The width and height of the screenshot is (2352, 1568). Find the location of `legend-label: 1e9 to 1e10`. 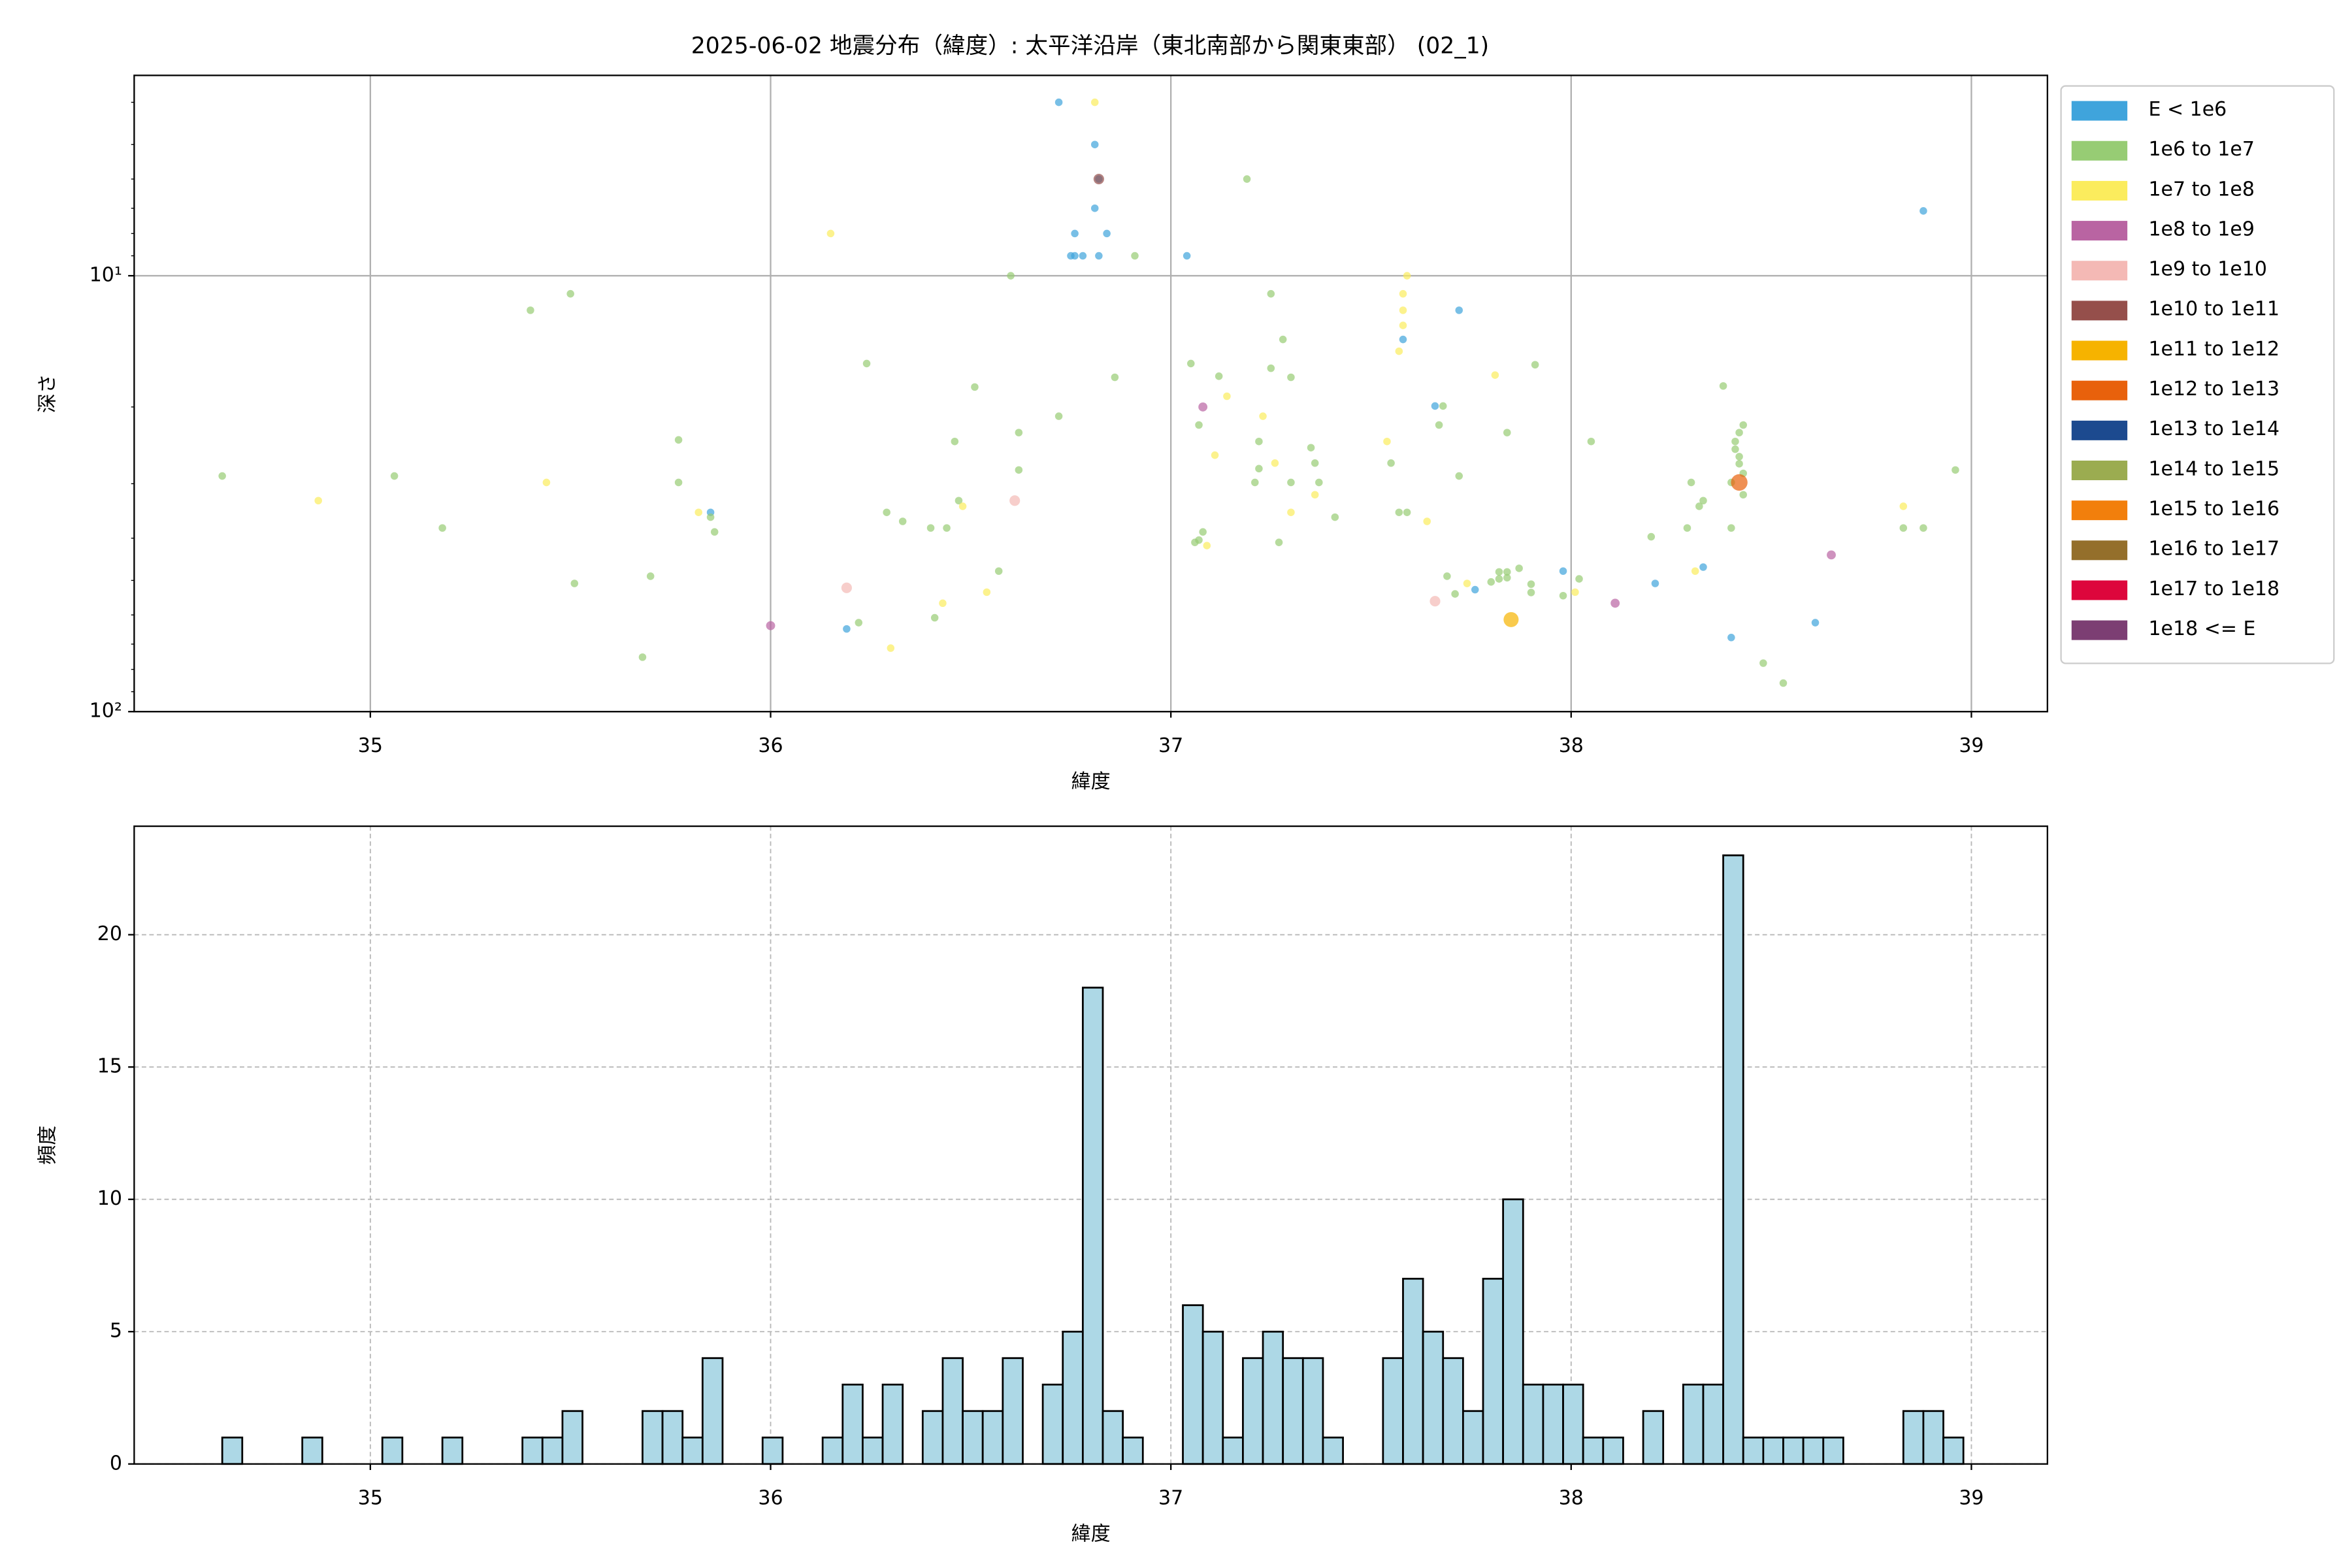

legend-label: 1e9 to 1e10 is located at coordinates (2207, 269).